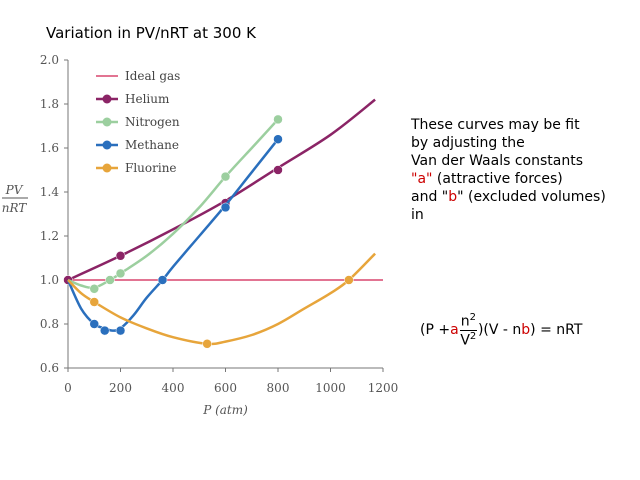 The width and height of the screenshot is (640, 480). I want to click on eq-num-sup: 2, so click(472, 317).